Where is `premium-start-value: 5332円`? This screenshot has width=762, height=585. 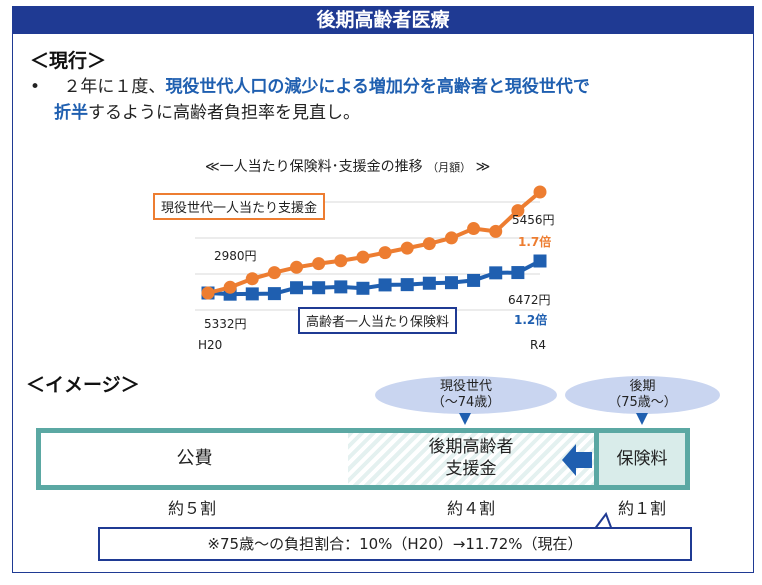 premium-start-value: 5332円 is located at coordinates (225, 324).